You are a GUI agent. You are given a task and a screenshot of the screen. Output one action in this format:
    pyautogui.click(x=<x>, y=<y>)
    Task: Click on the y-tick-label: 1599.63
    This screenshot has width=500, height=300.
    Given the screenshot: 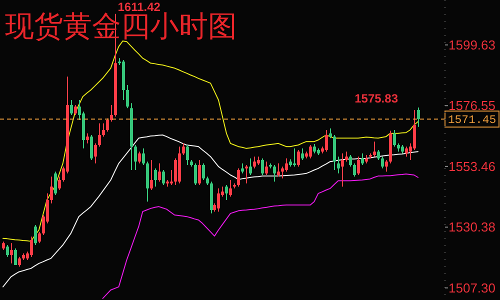 What is the action you would take?
    pyautogui.click(x=472, y=44)
    